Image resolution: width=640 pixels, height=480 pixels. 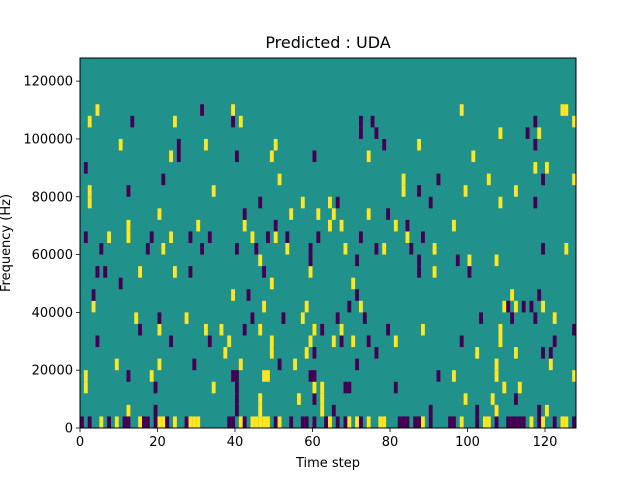 I want to click on x-tick-label: 80, so click(x=390, y=442).